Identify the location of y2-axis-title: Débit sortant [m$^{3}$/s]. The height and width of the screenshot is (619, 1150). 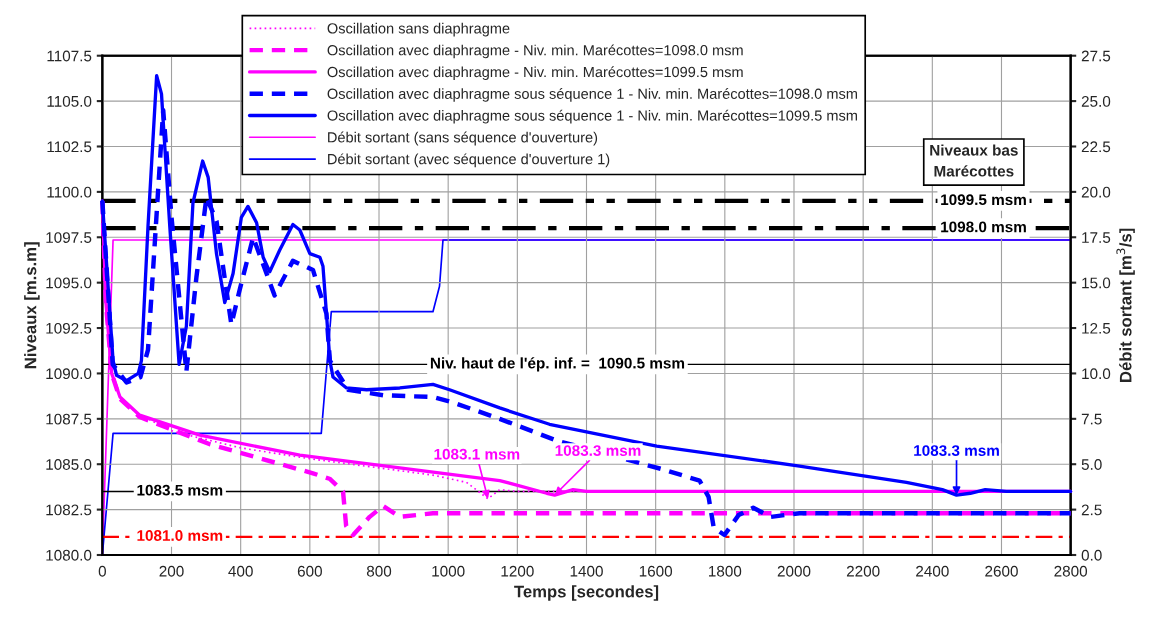
(1125, 305).